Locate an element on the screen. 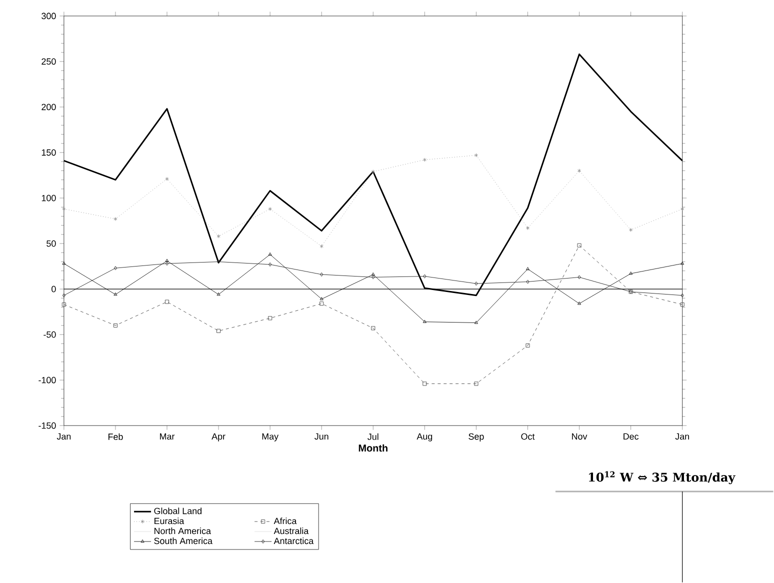  x-tick-label: Aug is located at coordinates (424, 437).